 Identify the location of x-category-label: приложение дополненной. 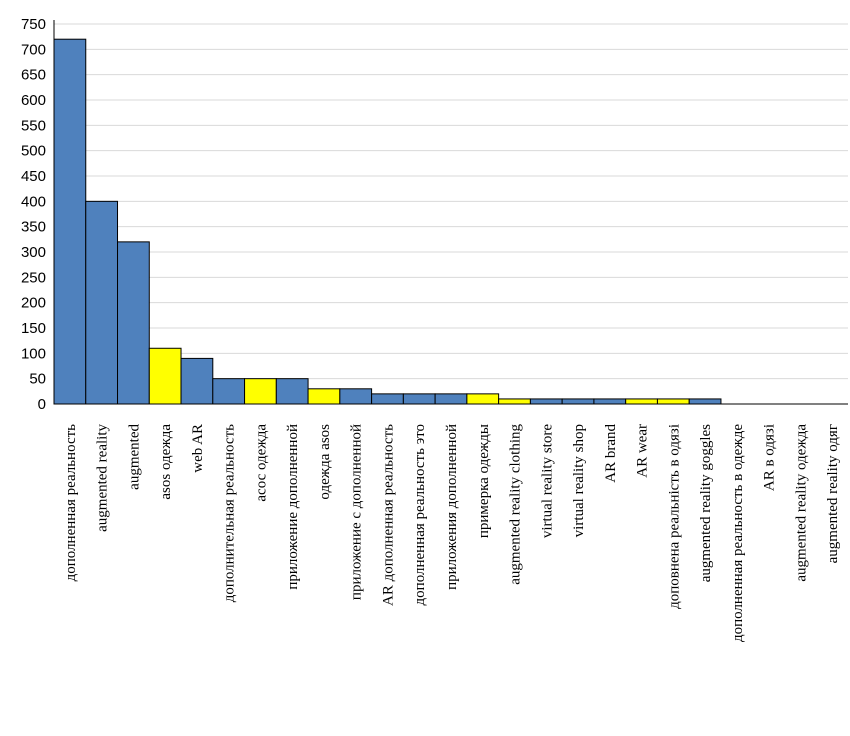
(293, 507).